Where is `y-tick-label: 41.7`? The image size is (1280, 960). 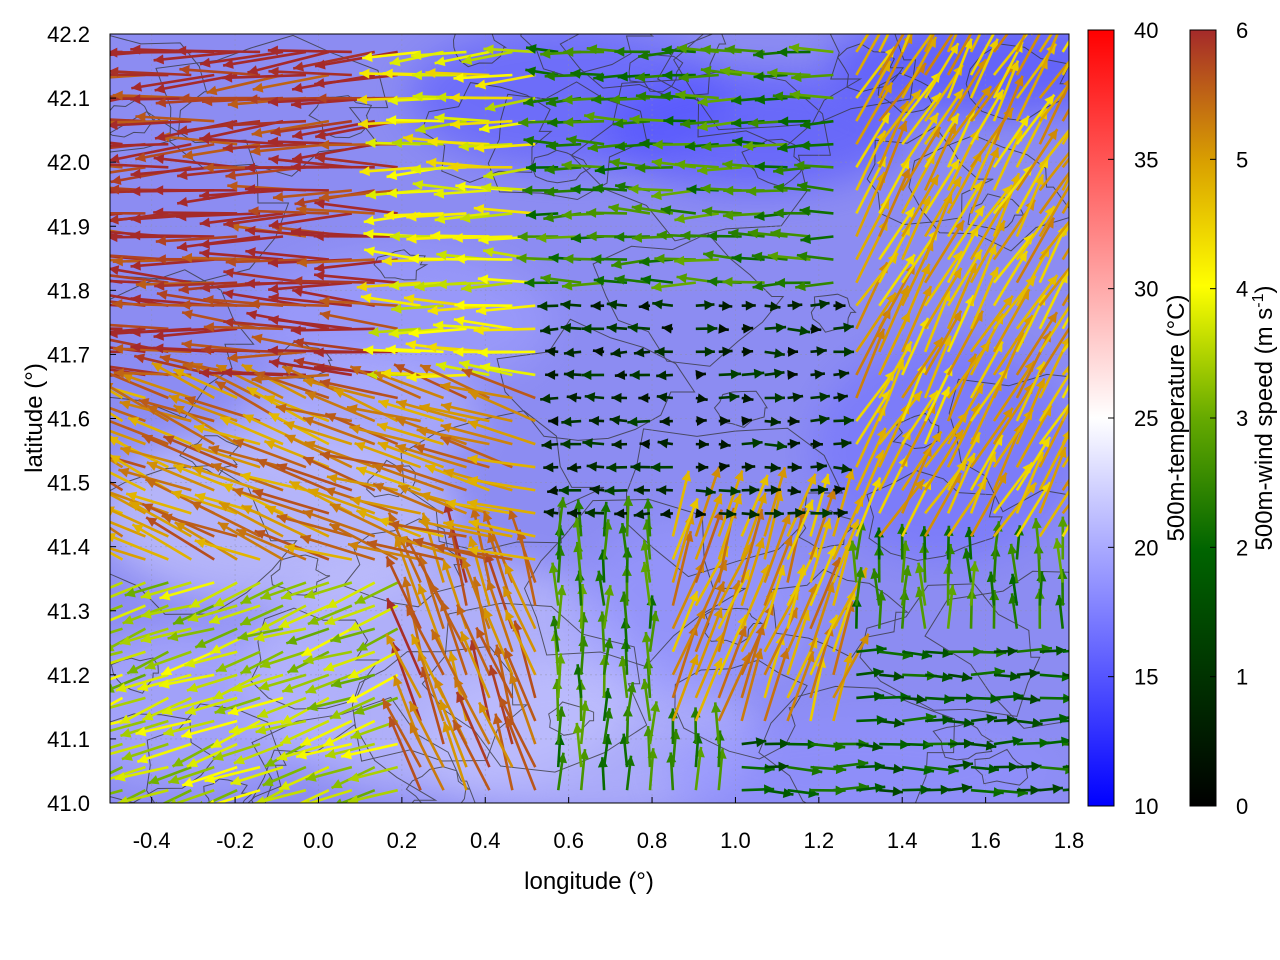 y-tick-label: 41.7 is located at coordinates (68, 354).